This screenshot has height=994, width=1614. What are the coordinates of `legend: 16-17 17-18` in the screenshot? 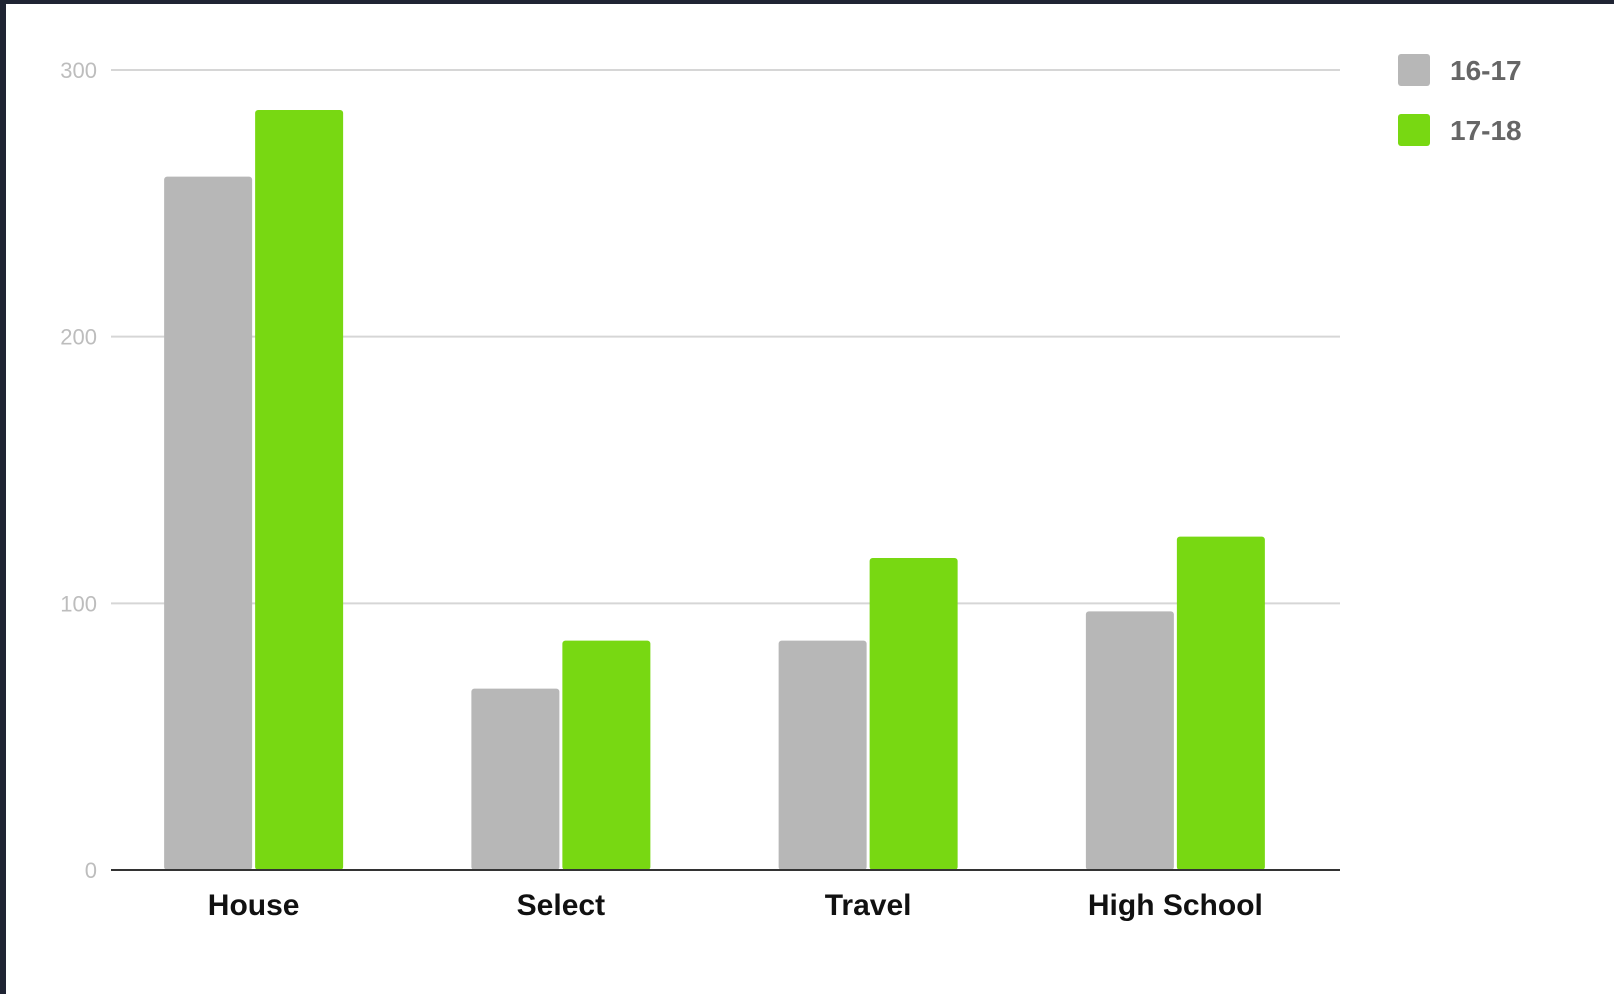 It's located at (1460, 100).